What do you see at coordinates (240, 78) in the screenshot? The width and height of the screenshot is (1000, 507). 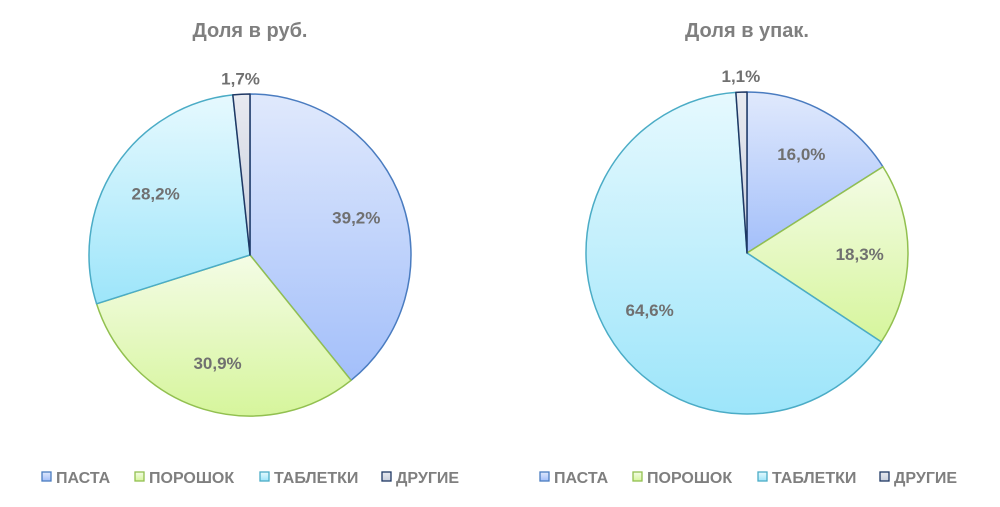 I see `data-label: 1,7%` at bounding box center [240, 78].